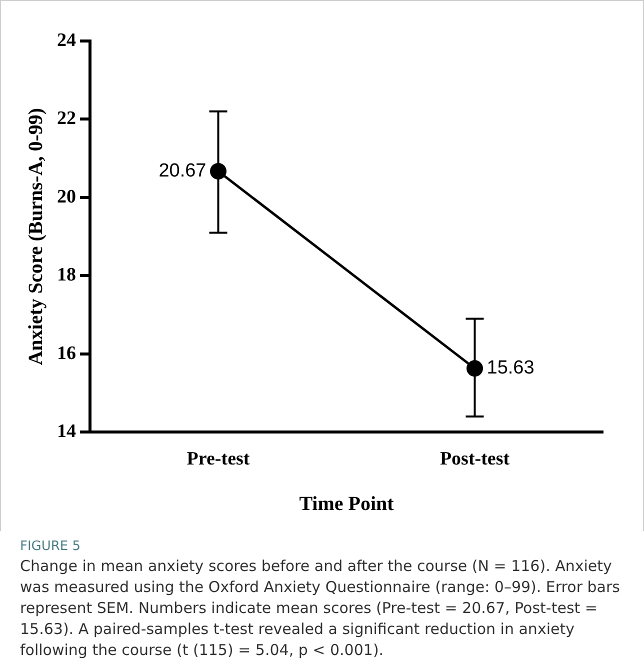  Describe the element at coordinates (66, 119) in the screenshot. I see `y-tick-label: 22` at that location.